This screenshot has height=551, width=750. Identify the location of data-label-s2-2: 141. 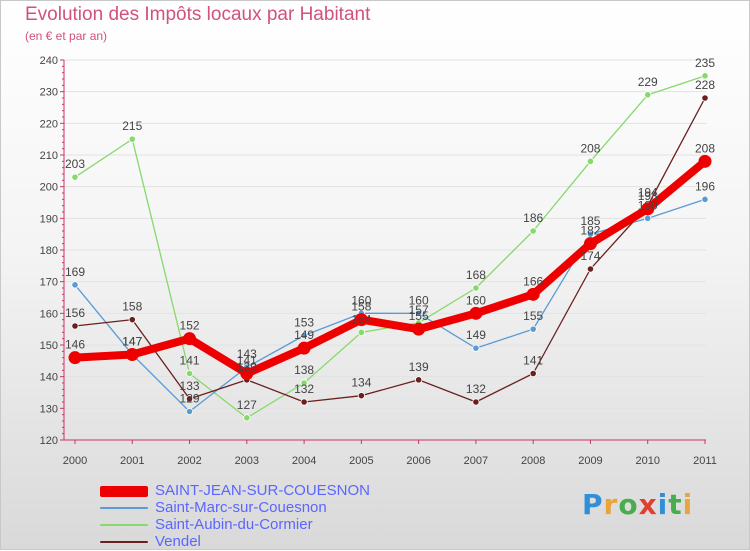
(190, 361).